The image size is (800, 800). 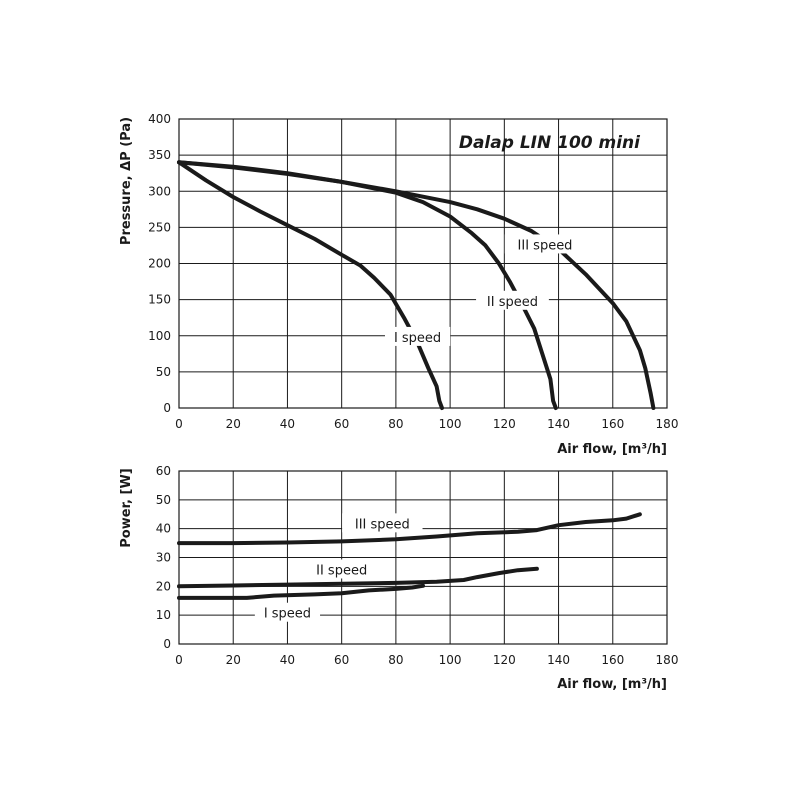 What do you see at coordinates (159, 264) in the screenshot?
I see `pressure-y-tick-label: 200` at bounding box center [159, 264].